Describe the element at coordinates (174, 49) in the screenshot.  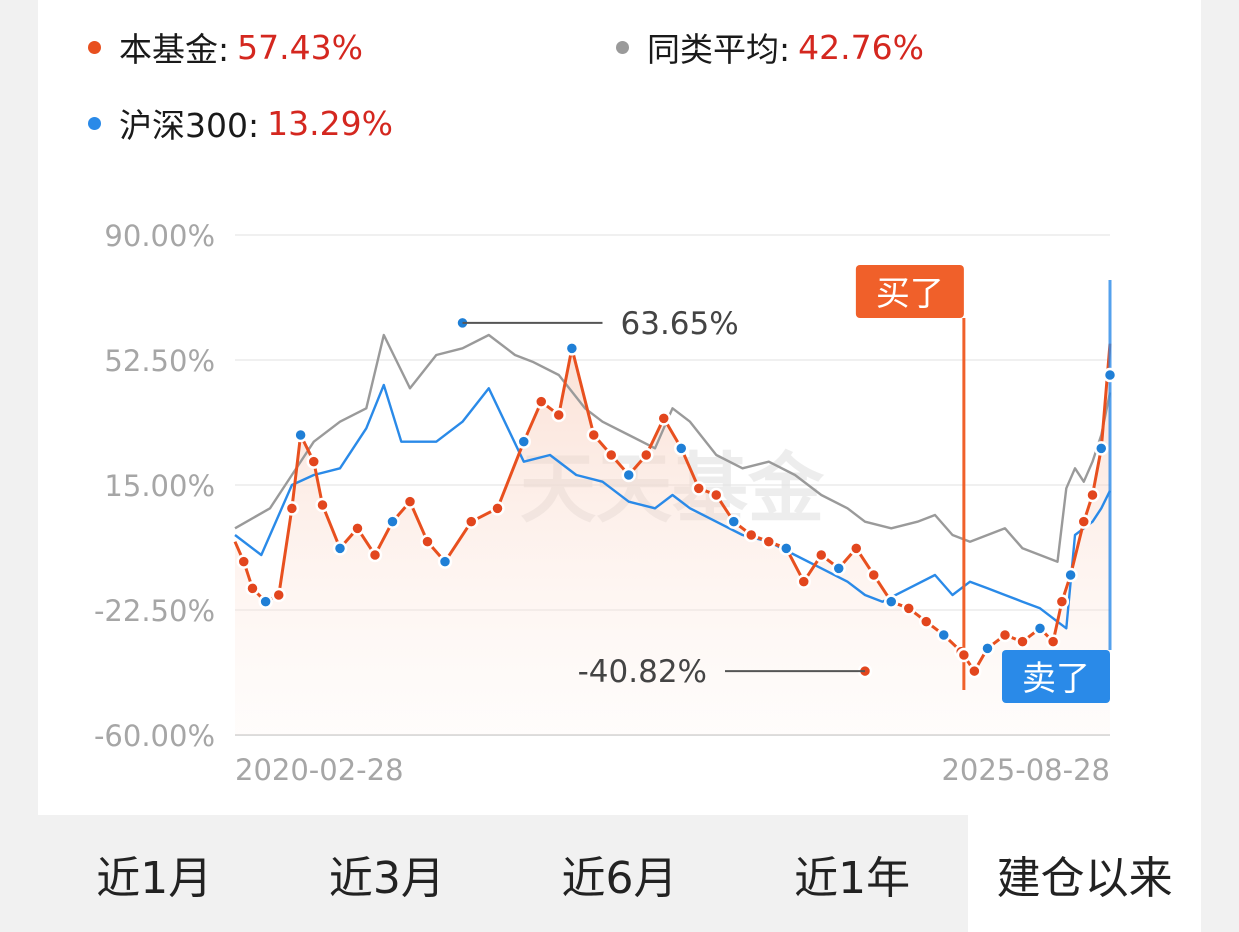
I see `legend-label-fund: 本基金:` at that location.